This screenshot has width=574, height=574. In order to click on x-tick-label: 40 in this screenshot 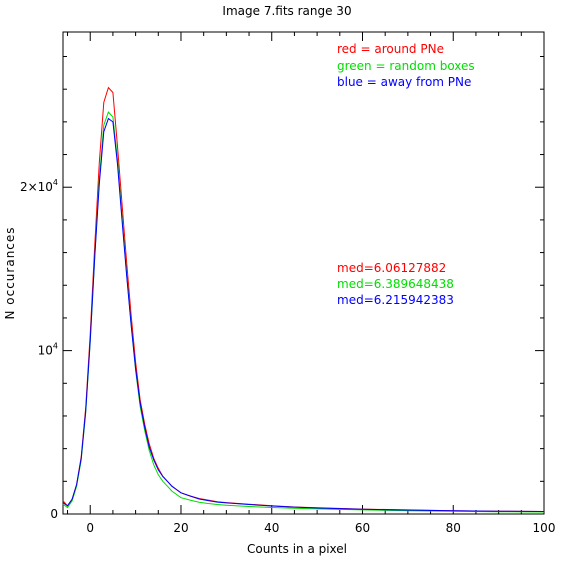, I will do `click(271, 528)`.